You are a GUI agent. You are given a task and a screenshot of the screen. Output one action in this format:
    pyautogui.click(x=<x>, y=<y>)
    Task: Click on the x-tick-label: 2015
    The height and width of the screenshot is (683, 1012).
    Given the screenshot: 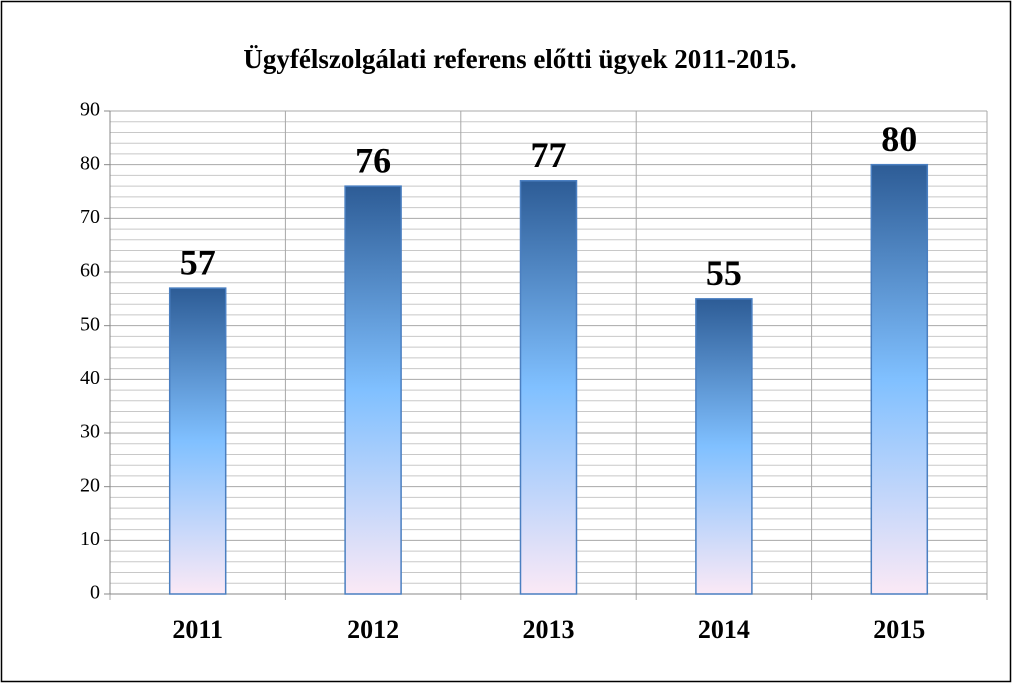 What is the action you would take?
    pyautogui.click(x=899, y=629)
    